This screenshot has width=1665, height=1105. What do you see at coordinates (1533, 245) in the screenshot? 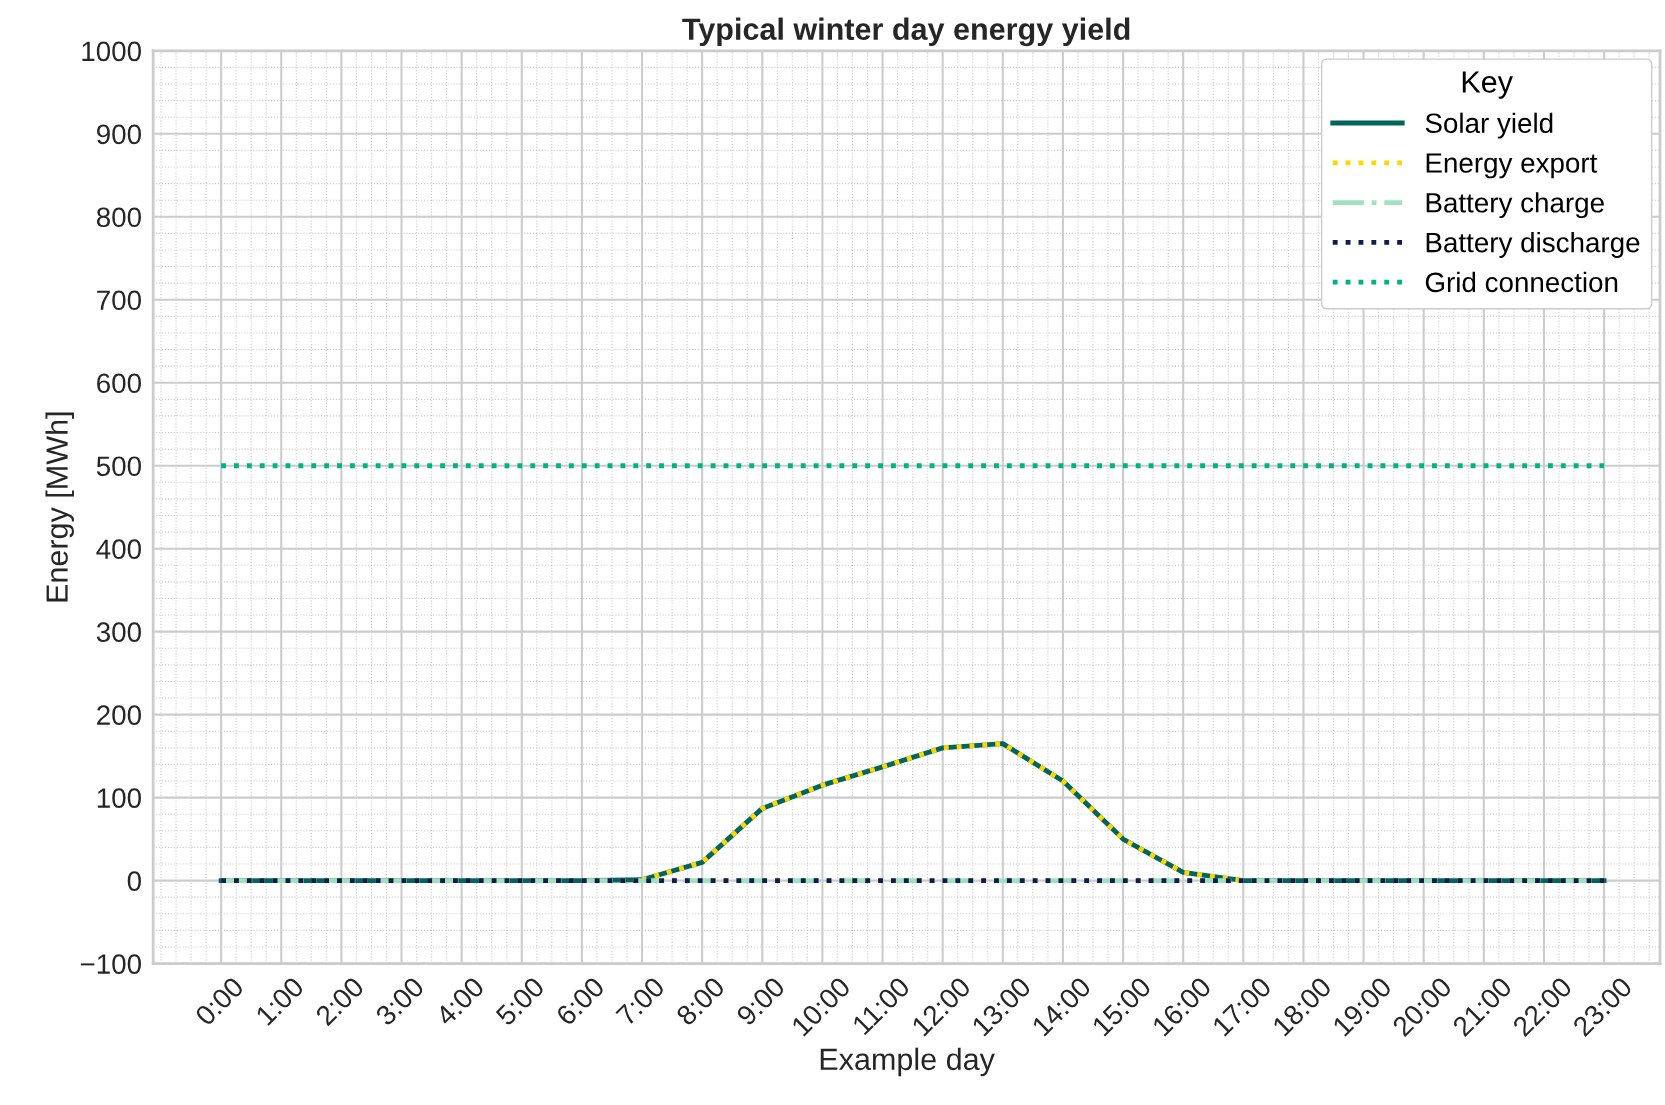
I see `legend-label: Battery discharge` at bounding box center [1533, 245].